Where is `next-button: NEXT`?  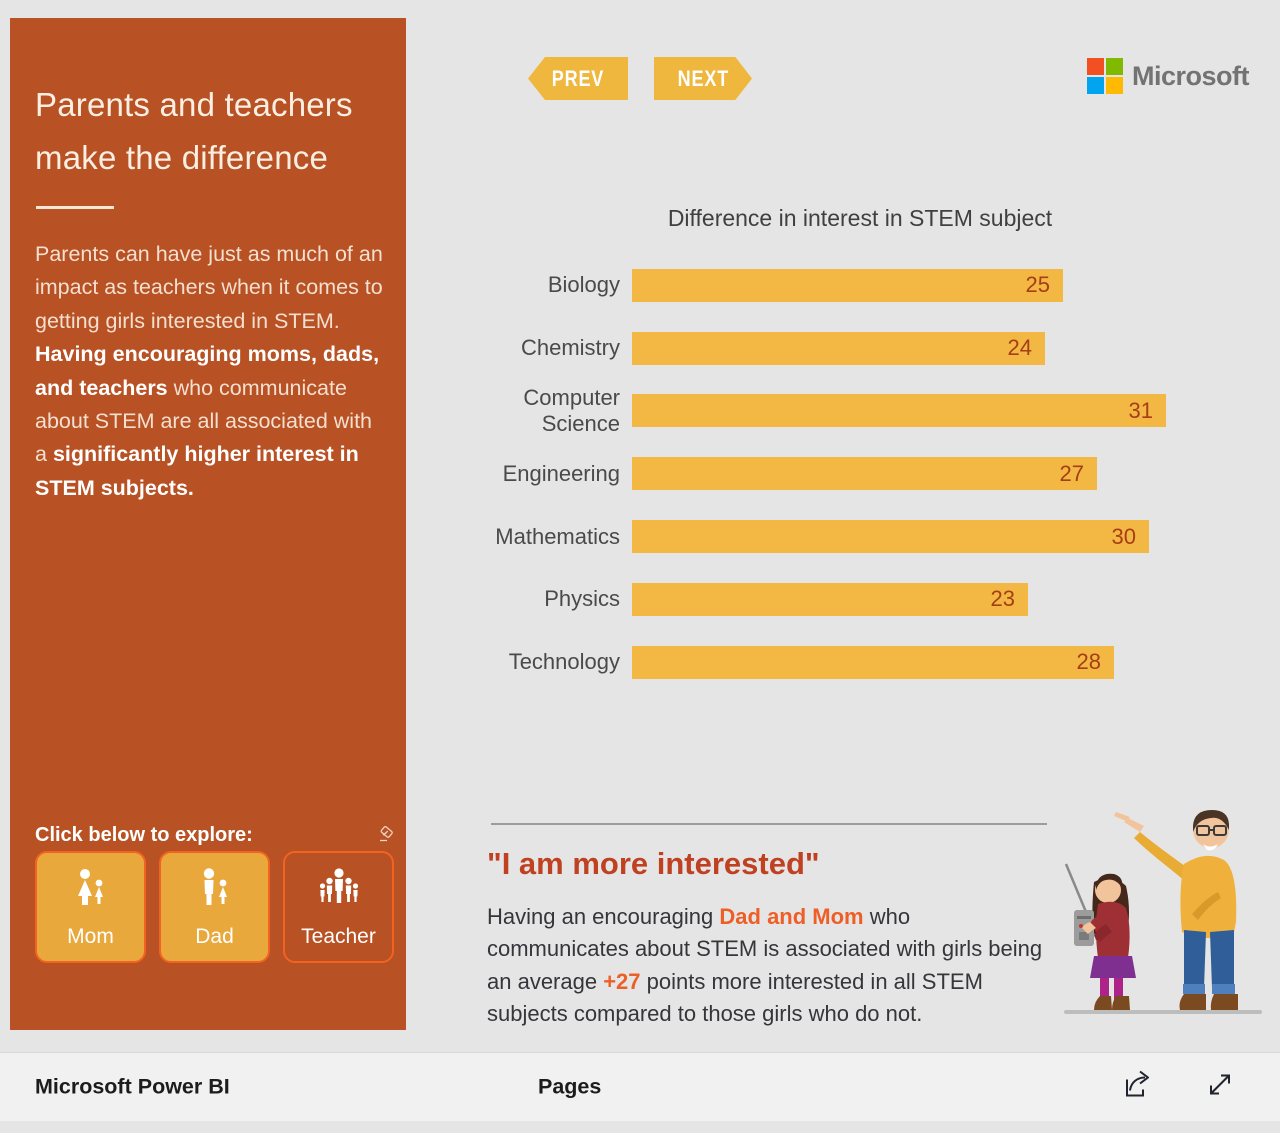 next-button: NEXT is located at coordinates (703, 78).